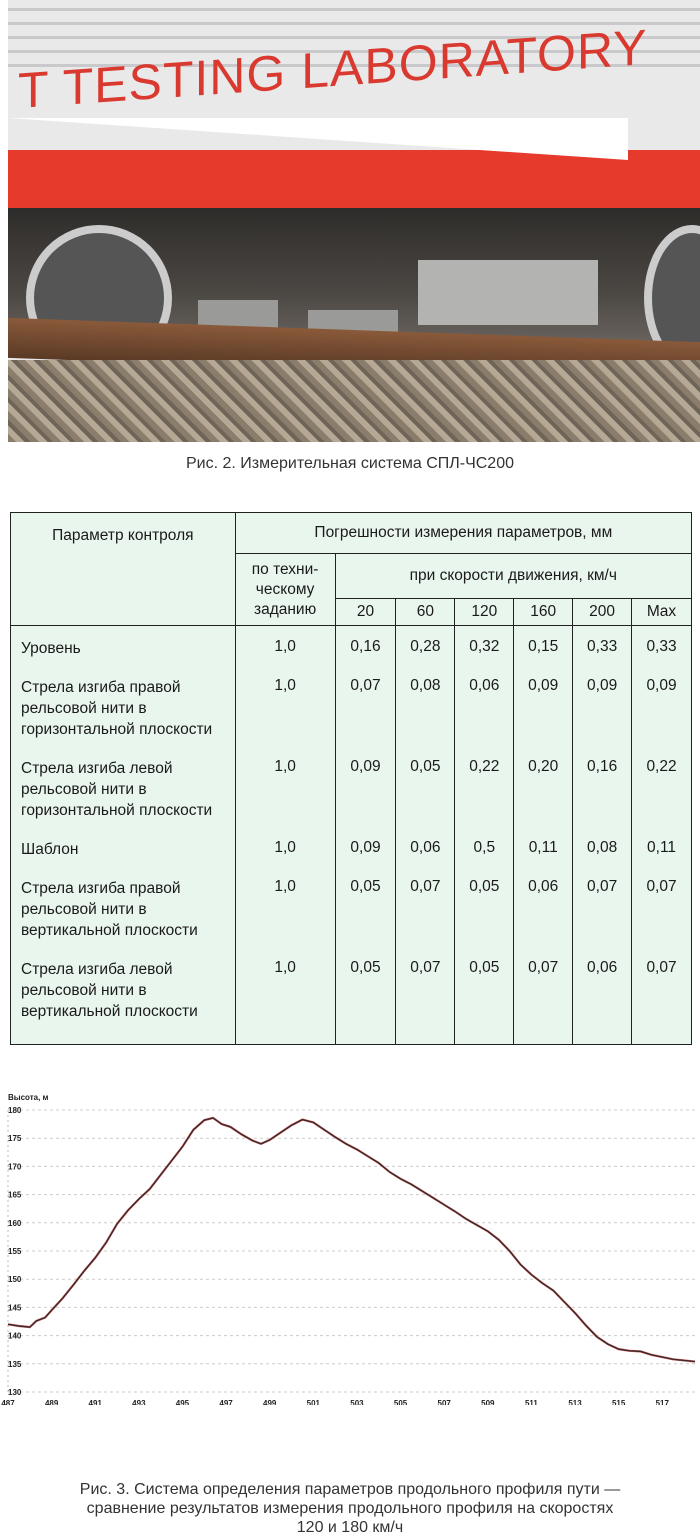  Describe the element at coordinates (52, 1402) in the screenshot. I see `x-tick-label: 489` at that location.